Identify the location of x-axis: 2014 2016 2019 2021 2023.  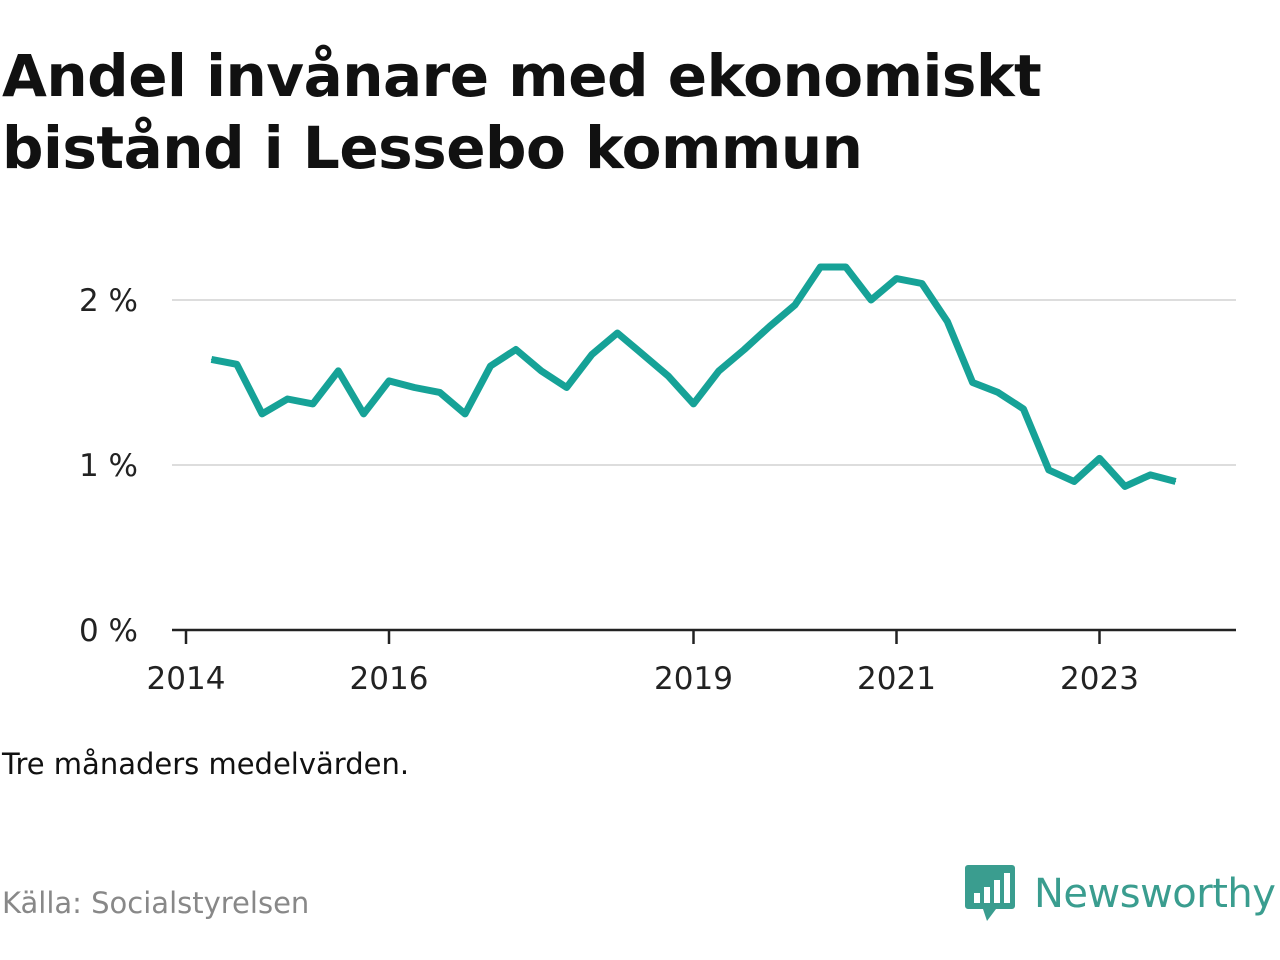
(691, 662).